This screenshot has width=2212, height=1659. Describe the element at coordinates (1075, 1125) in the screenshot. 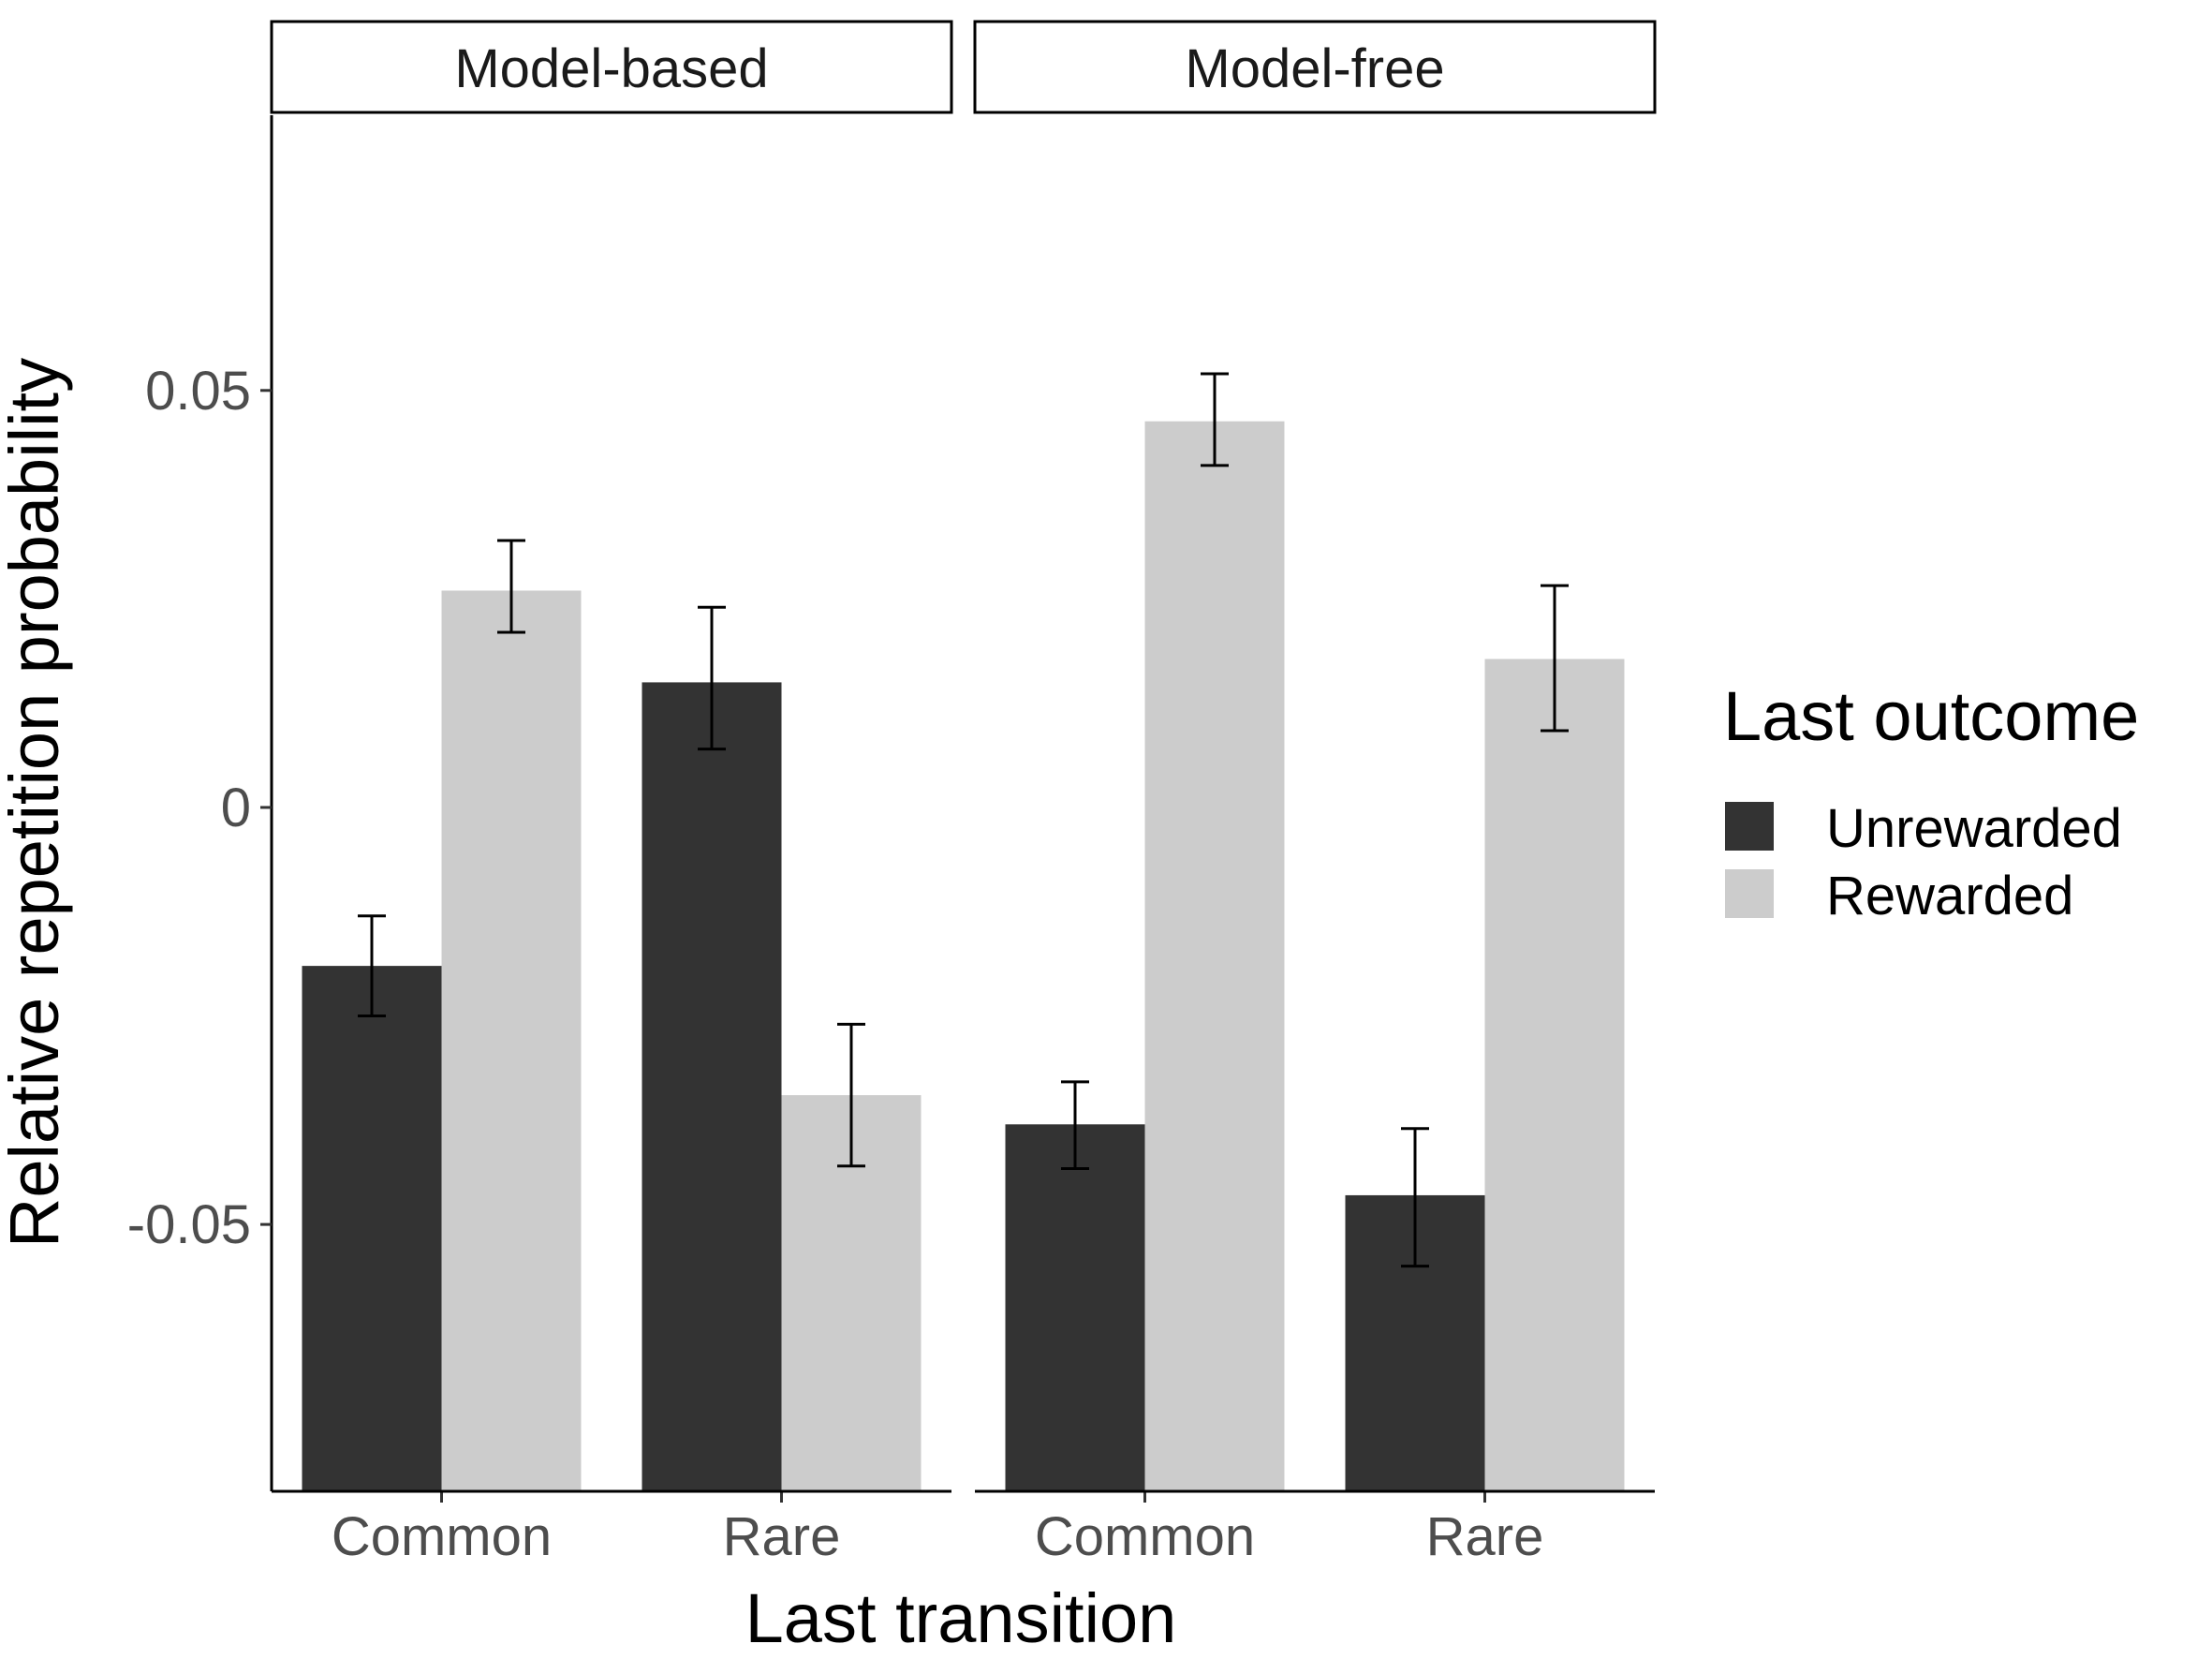

I see `error-bar-model-free-common-unrewarded` at that location.